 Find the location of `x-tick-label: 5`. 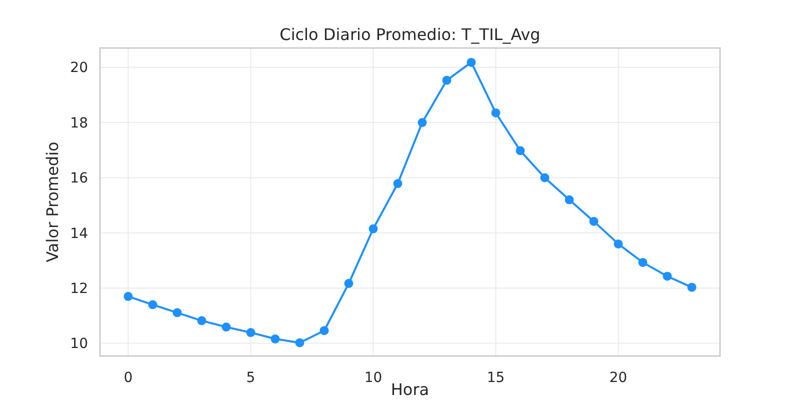

x-tick-label: 5 is located at coordinates (251, 378).